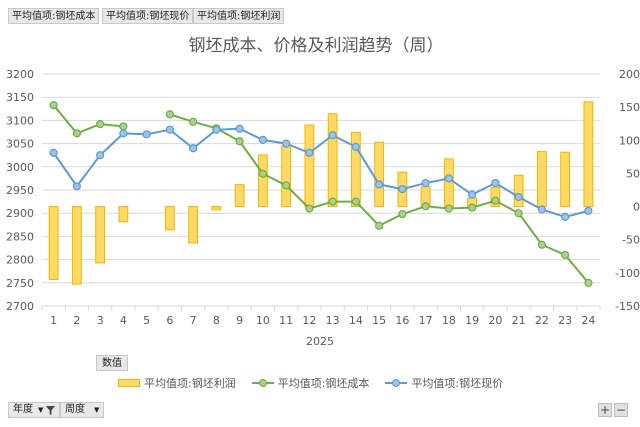 The width and height of the screenshot is (640, 427). I want to click on week-filter-label: 周度, so click(75, 409).